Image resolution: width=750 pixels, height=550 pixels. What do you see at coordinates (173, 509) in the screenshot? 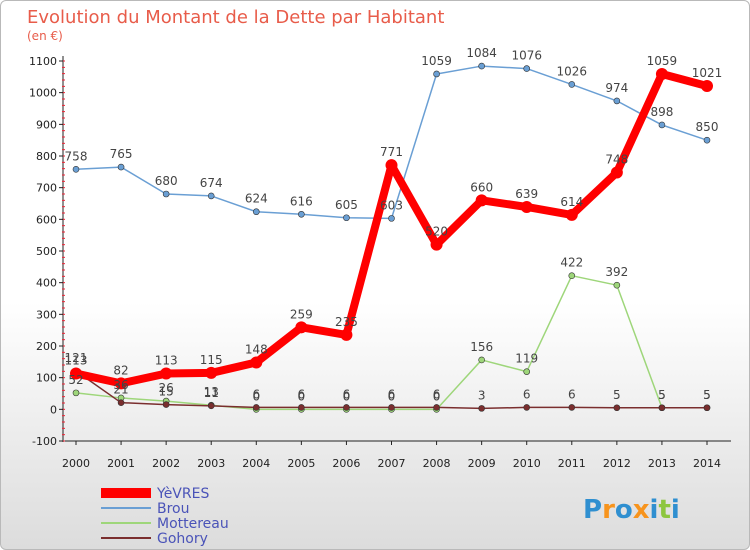
I see `legend-label-brou: Brou` at bounding box center [173, 509].